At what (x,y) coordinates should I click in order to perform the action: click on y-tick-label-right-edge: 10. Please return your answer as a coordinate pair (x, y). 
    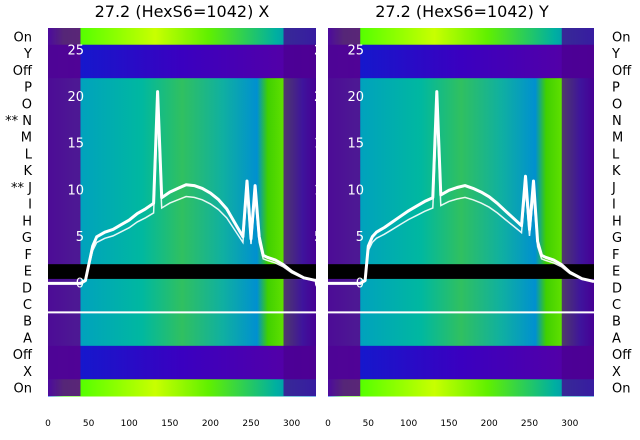
    Looking at the image, I should click on (322, 190).